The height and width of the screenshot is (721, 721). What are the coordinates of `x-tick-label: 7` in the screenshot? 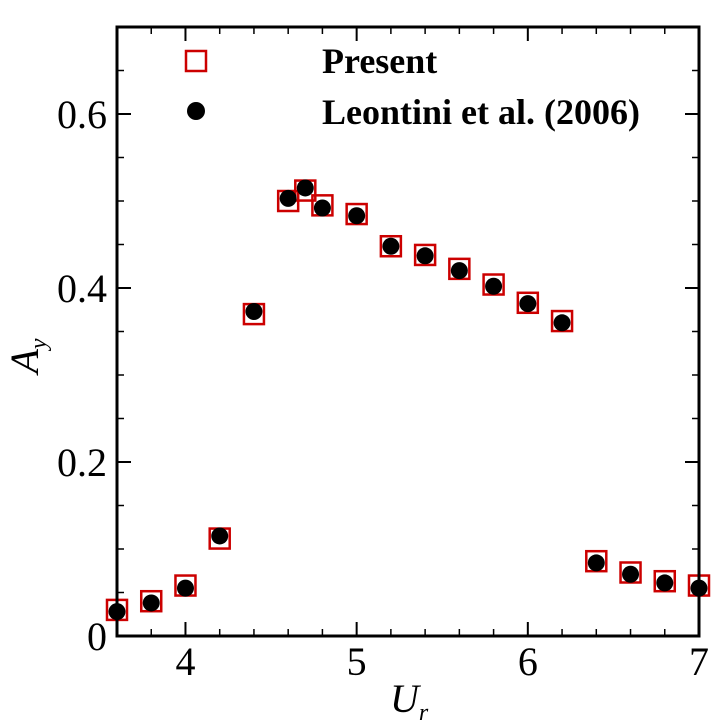 It's located at (699, 661).